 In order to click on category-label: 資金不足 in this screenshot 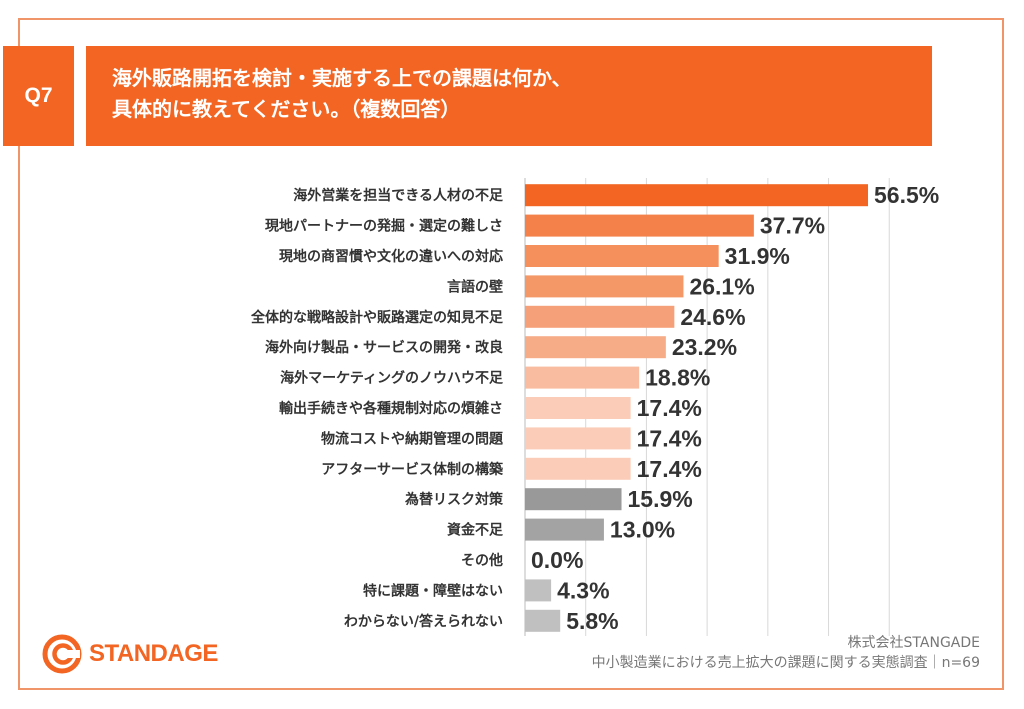, I will do `click(475, 530)`.